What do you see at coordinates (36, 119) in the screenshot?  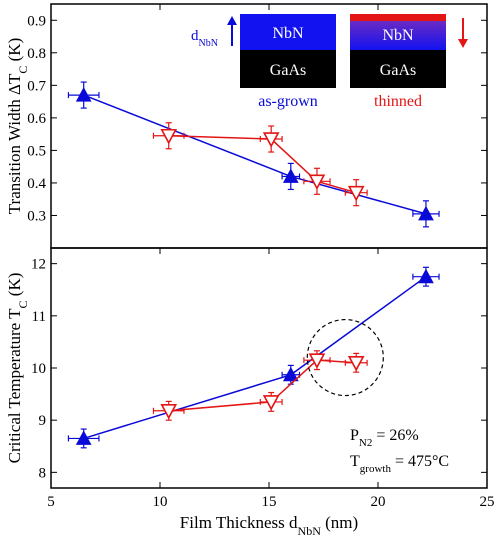 I see `y-tick-label: 0.6` at bounding box center [36, 119].